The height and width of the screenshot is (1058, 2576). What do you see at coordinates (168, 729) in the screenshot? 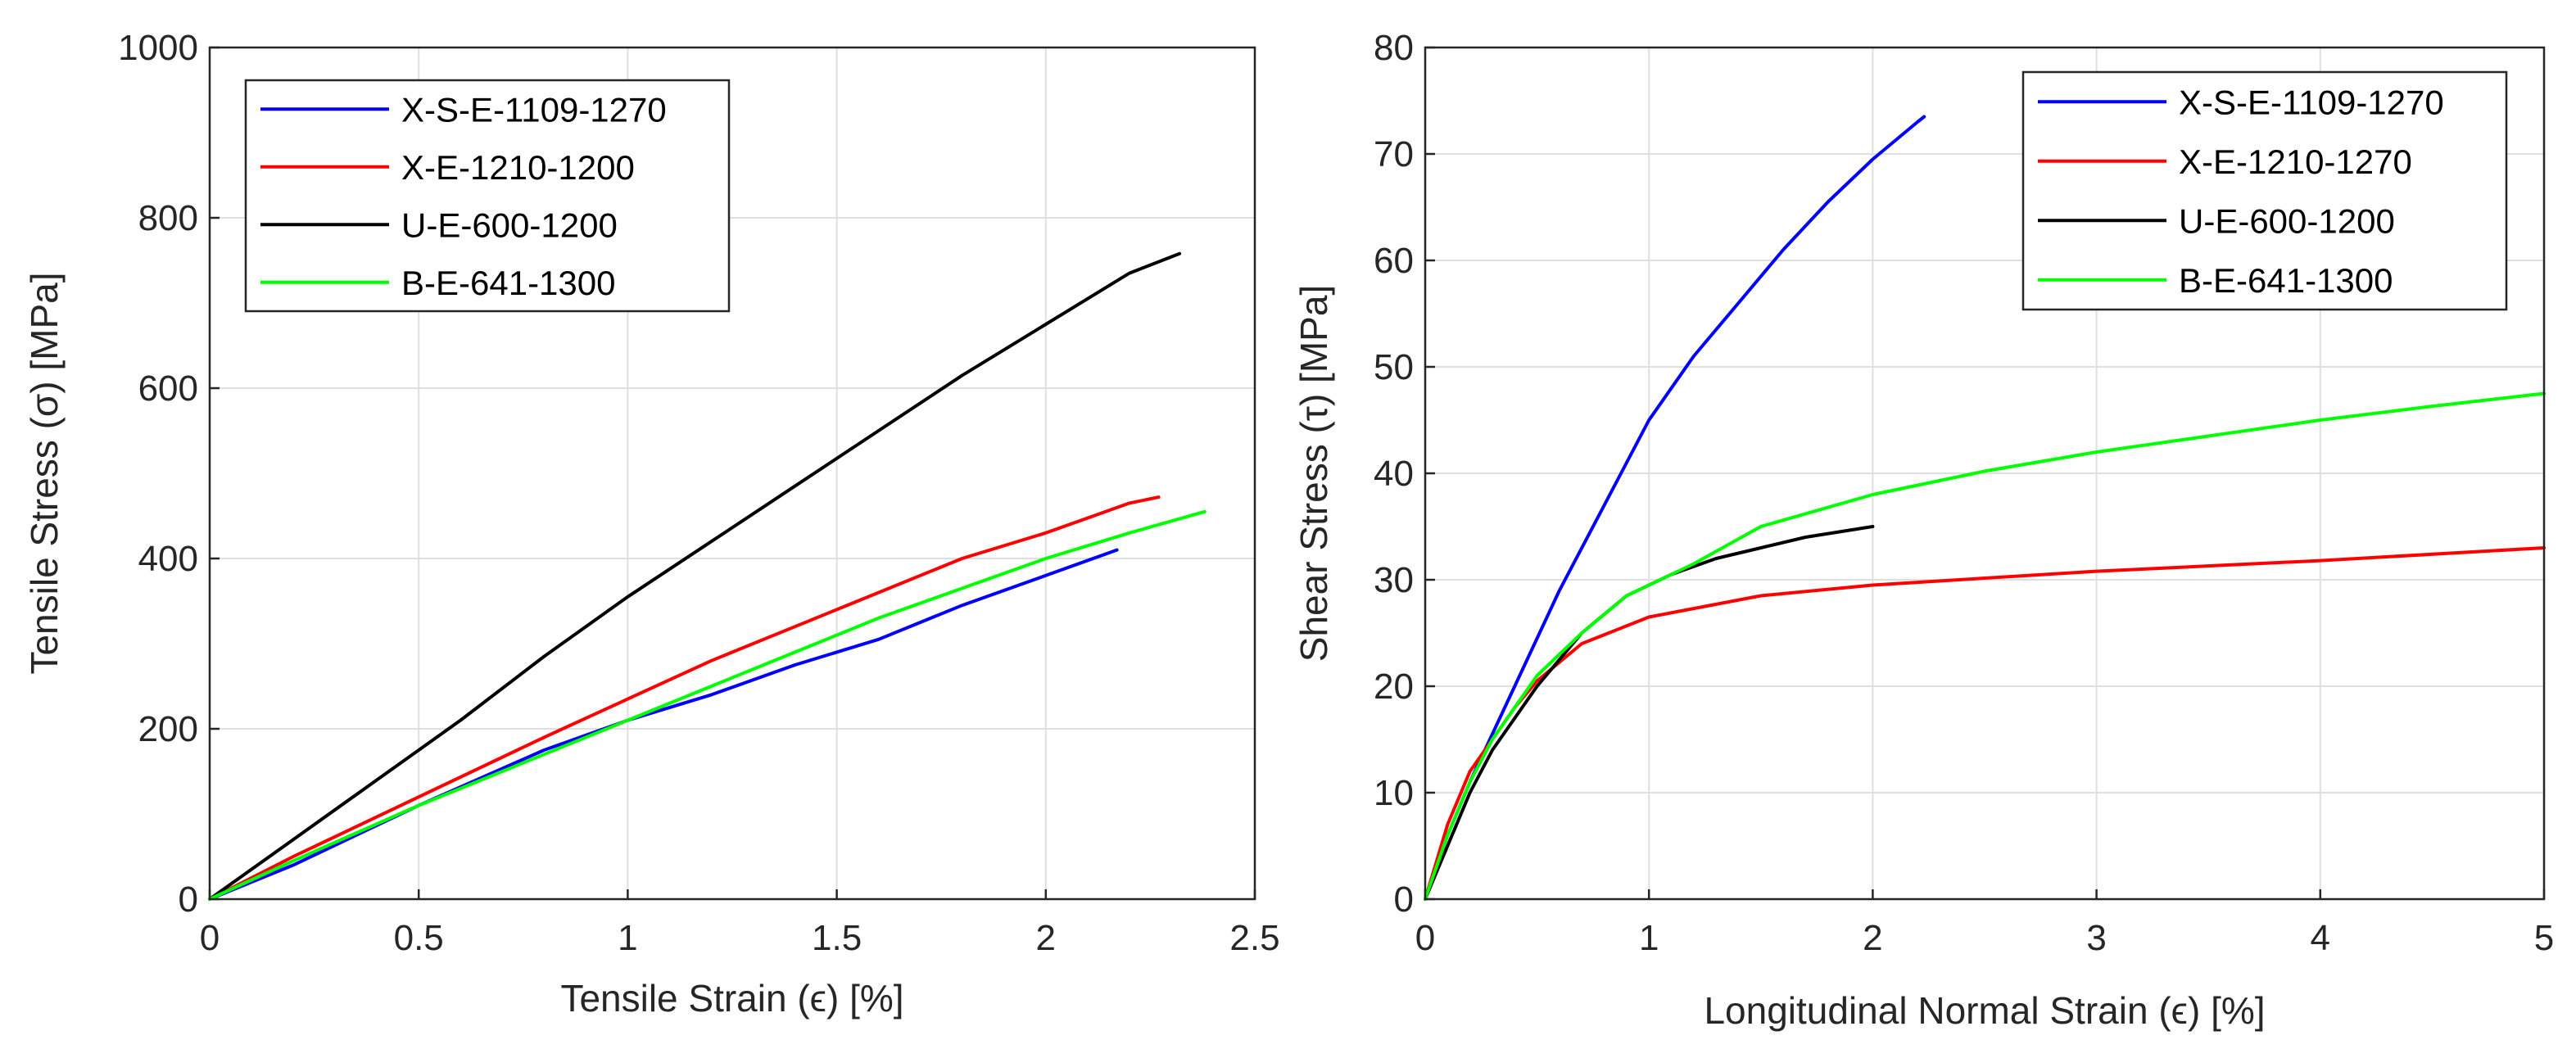
I see `y-tick-label: 200` at bounding box center [168, 729].